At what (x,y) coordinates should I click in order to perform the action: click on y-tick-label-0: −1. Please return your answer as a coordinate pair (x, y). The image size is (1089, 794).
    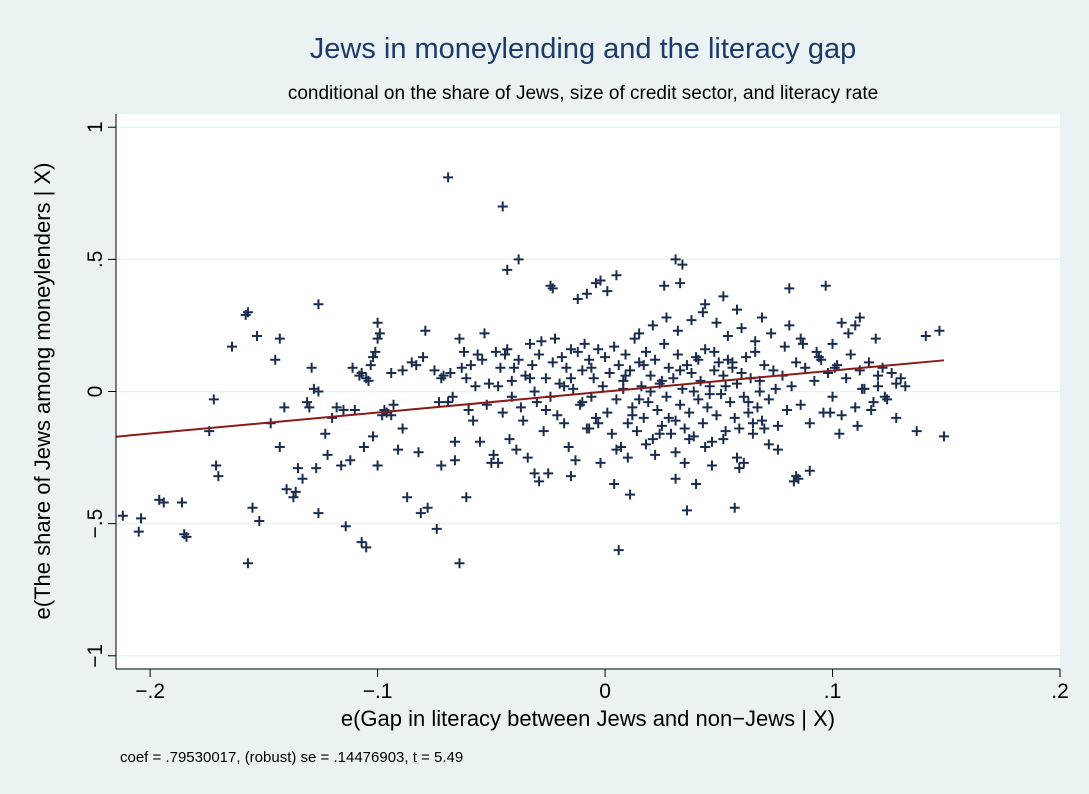
    Looking at the image, I should click on (95, 656).